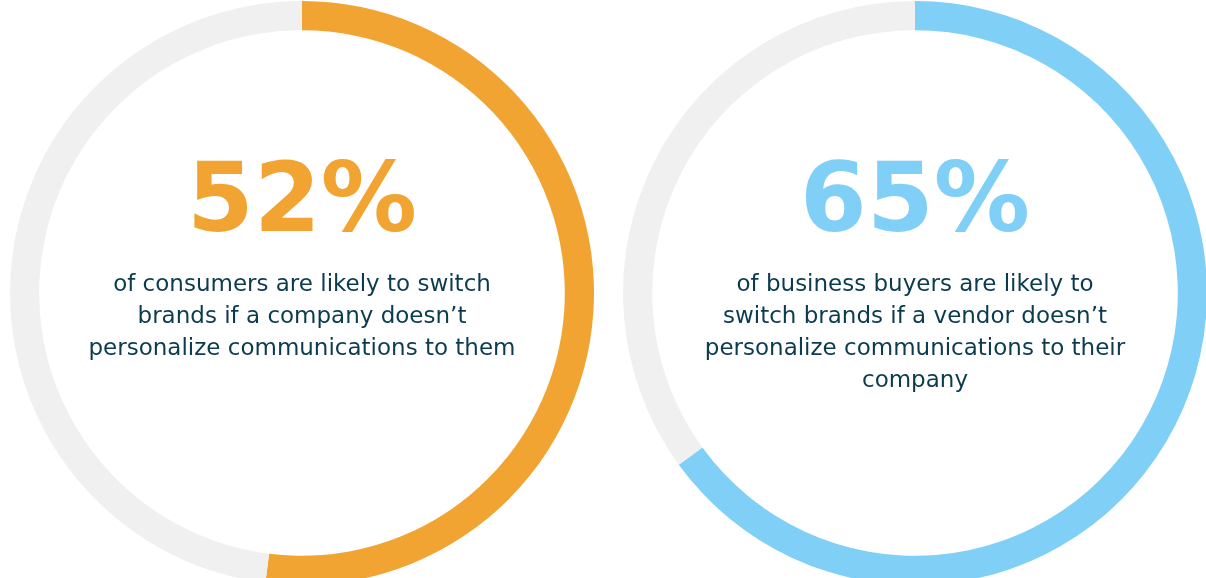 This screenshot has width=1206, height=578. Describe the element at coordinates (302, 198) in the screenshot. I see `data-label: 52%` at that location.